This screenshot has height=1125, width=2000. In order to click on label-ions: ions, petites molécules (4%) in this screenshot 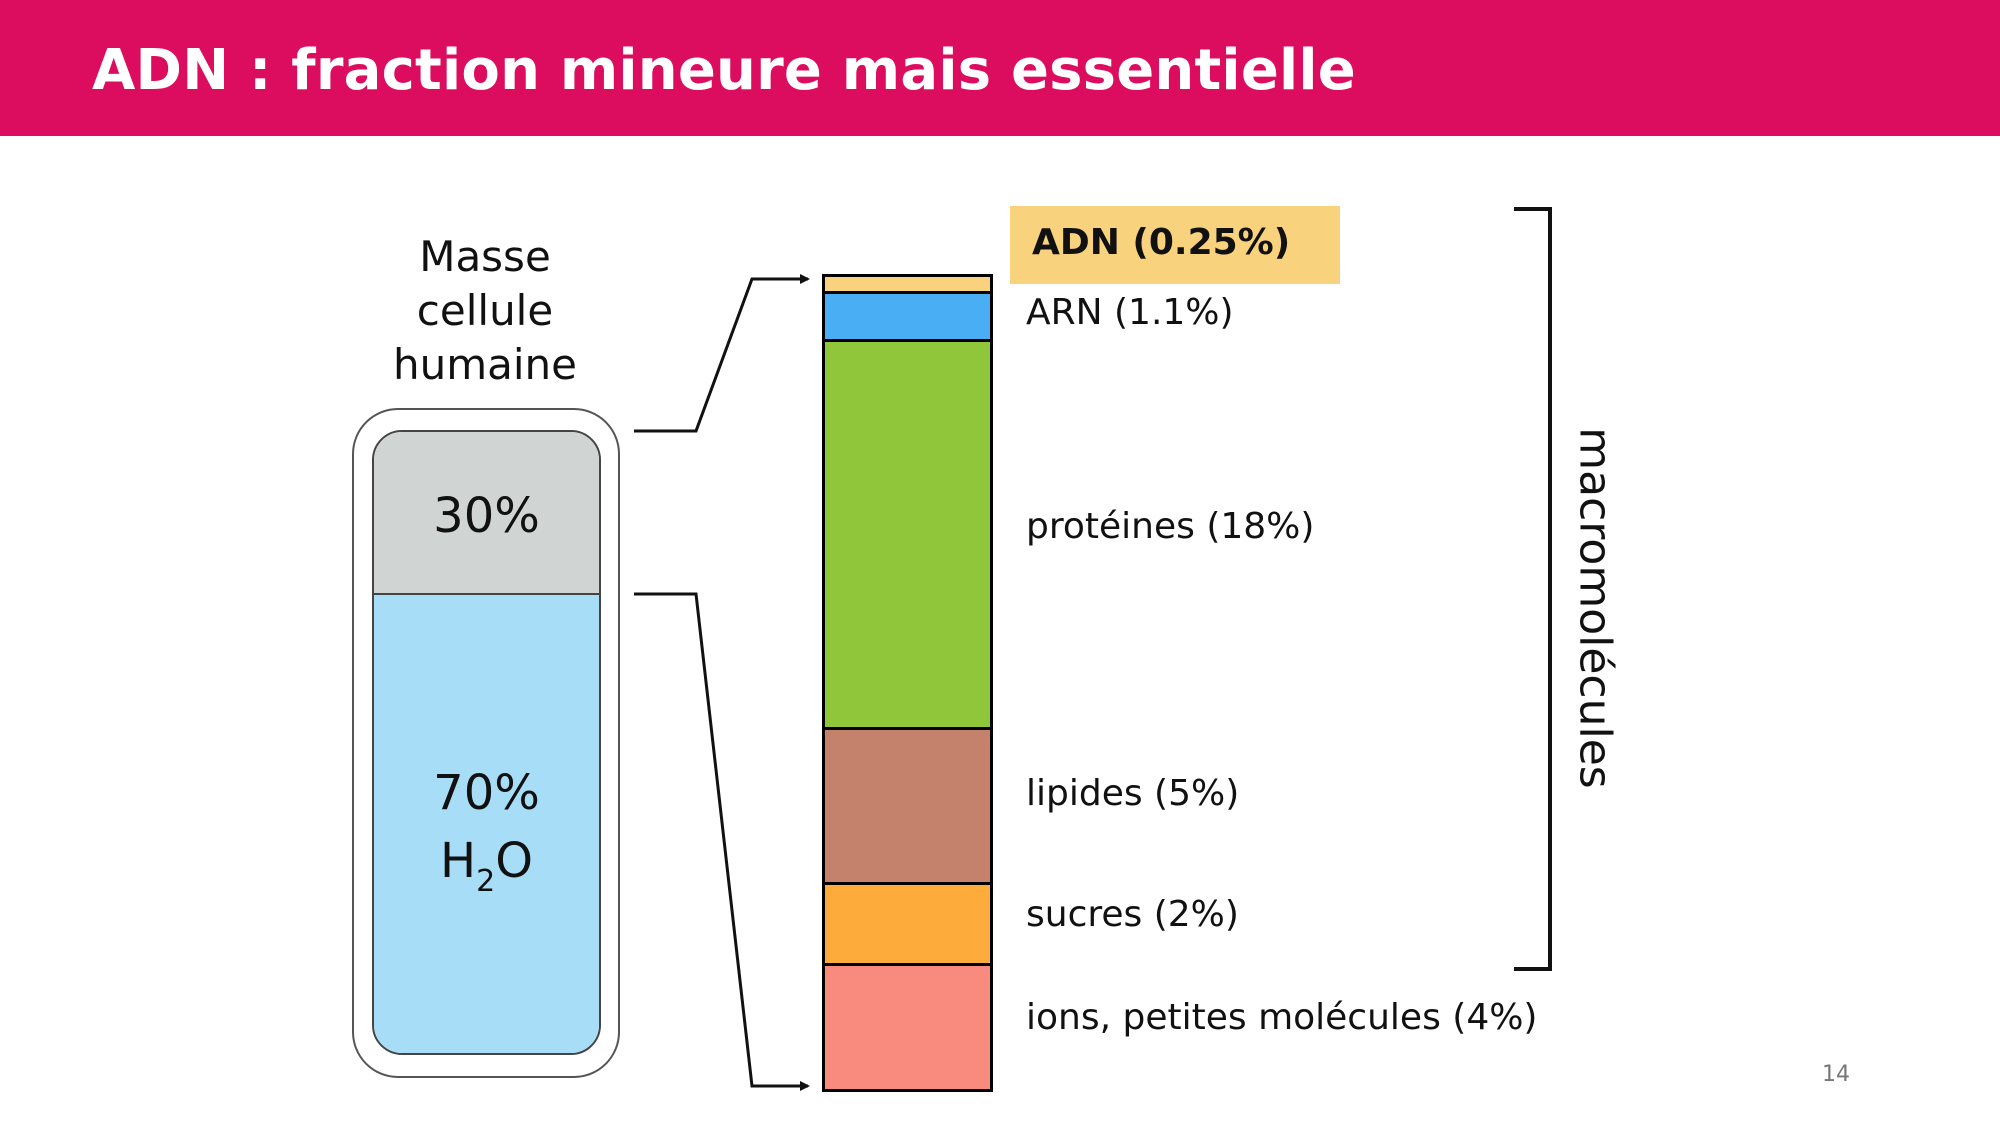, I will do `click(1282, 1017)`.